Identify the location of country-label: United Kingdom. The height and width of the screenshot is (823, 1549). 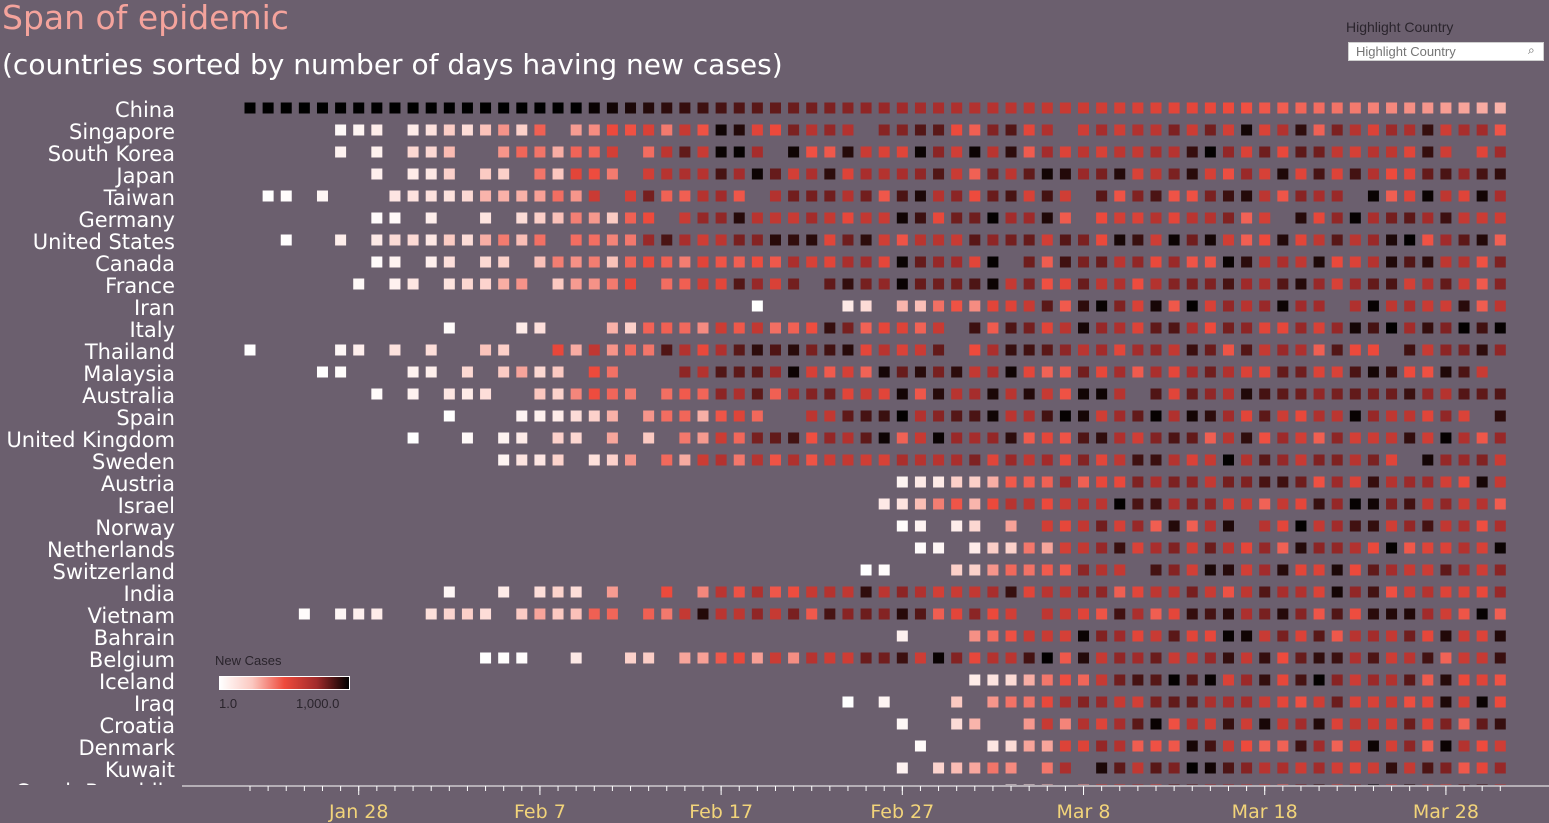
(90, 440).